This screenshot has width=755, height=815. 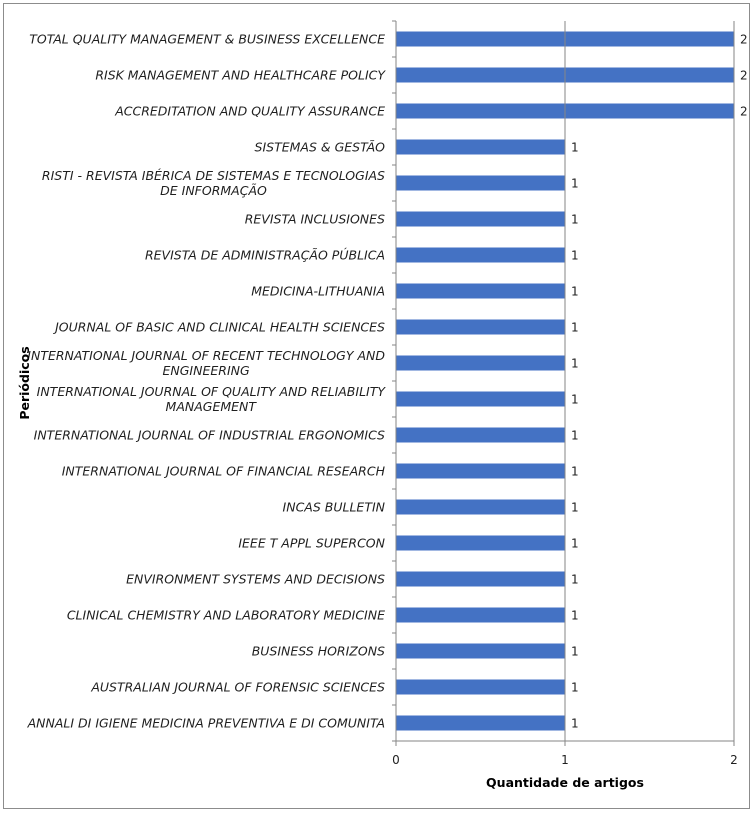 I want to click on category-label-18: AUSTRALIAN JOURNAL OF FORENSIC SCIENCES, so click(x=237, y=687).